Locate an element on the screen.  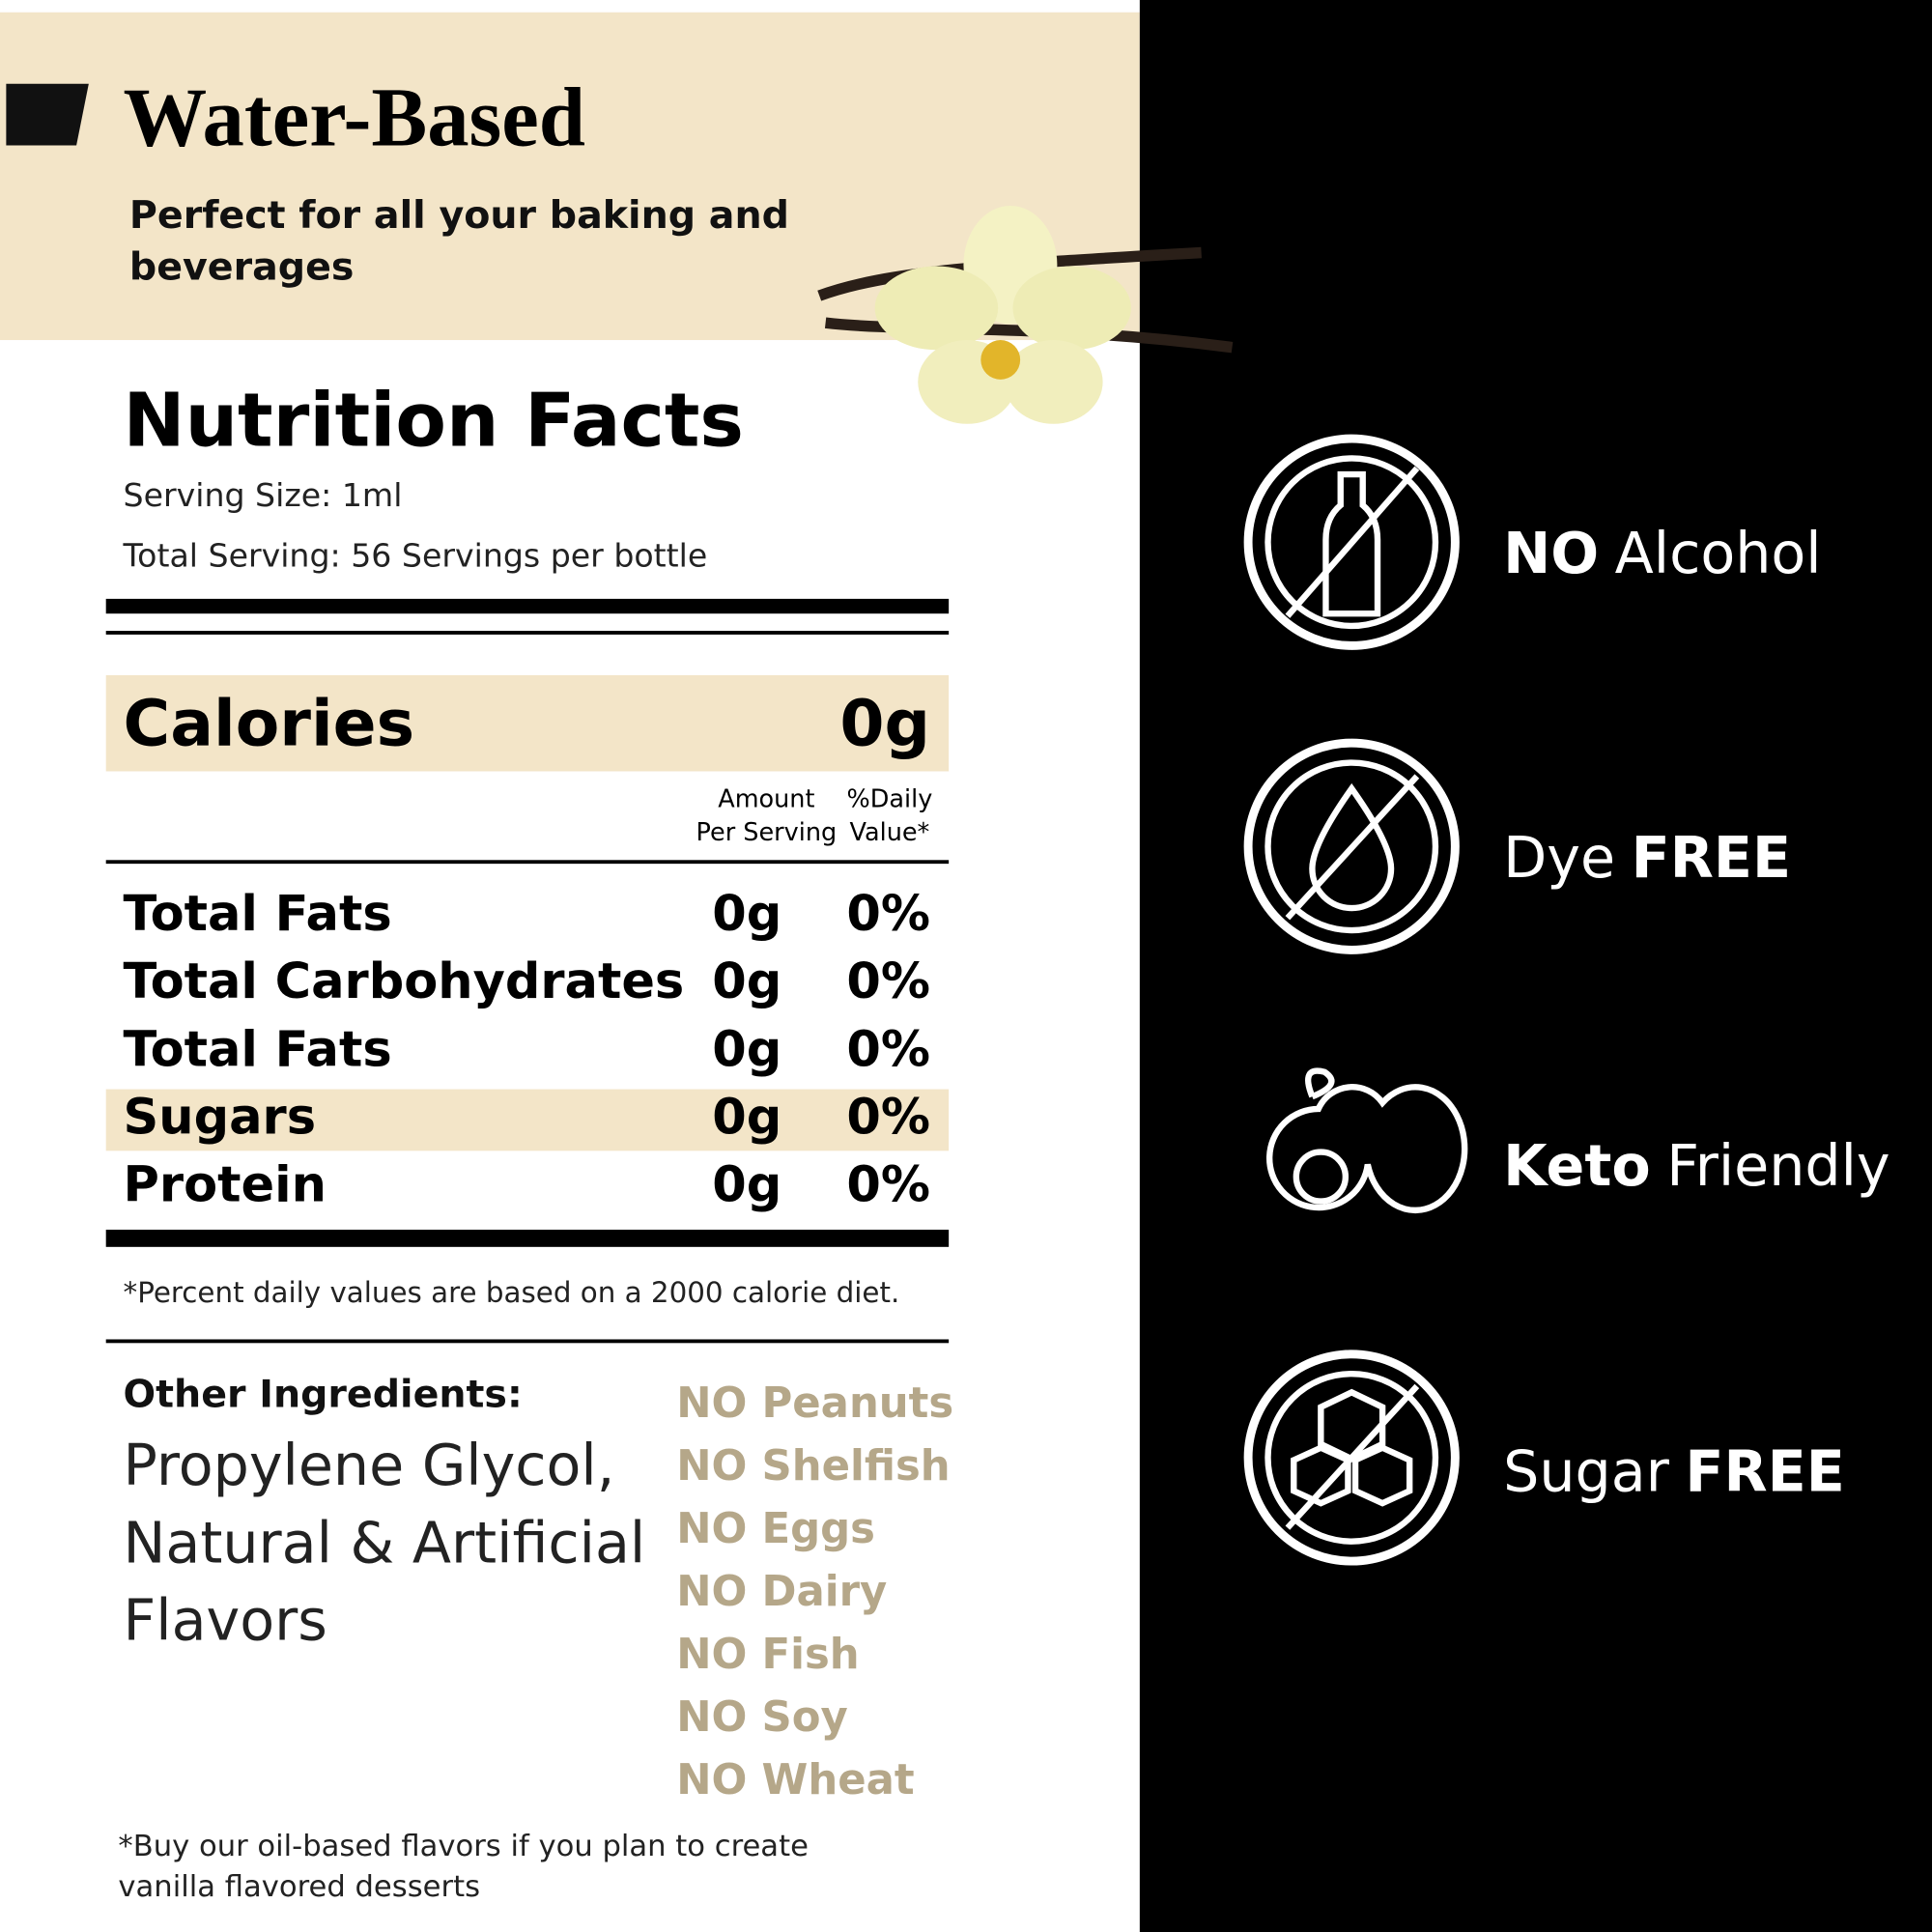
allergen: NO Wheat is located at coordinates (795, 1780).